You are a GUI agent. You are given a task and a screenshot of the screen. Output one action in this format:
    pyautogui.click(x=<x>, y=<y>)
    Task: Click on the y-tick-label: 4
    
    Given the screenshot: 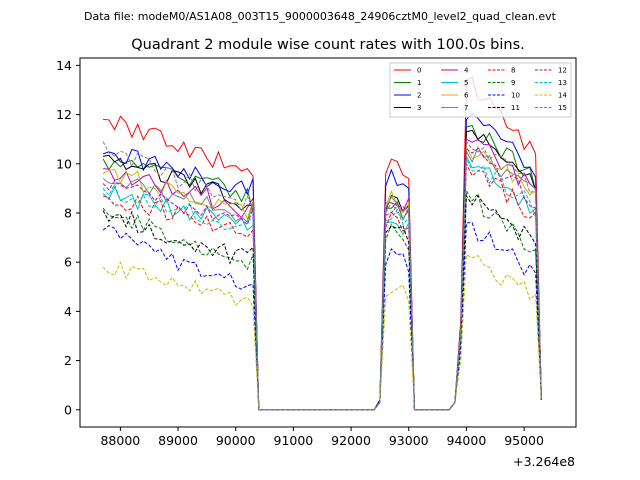 What is the action you would take?
    pyautogui.click(x=68, y=311)
    